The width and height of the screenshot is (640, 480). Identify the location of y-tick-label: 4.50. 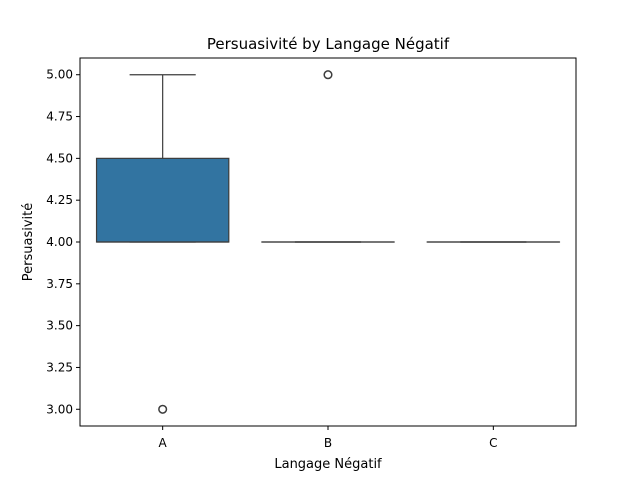
(59, 158).